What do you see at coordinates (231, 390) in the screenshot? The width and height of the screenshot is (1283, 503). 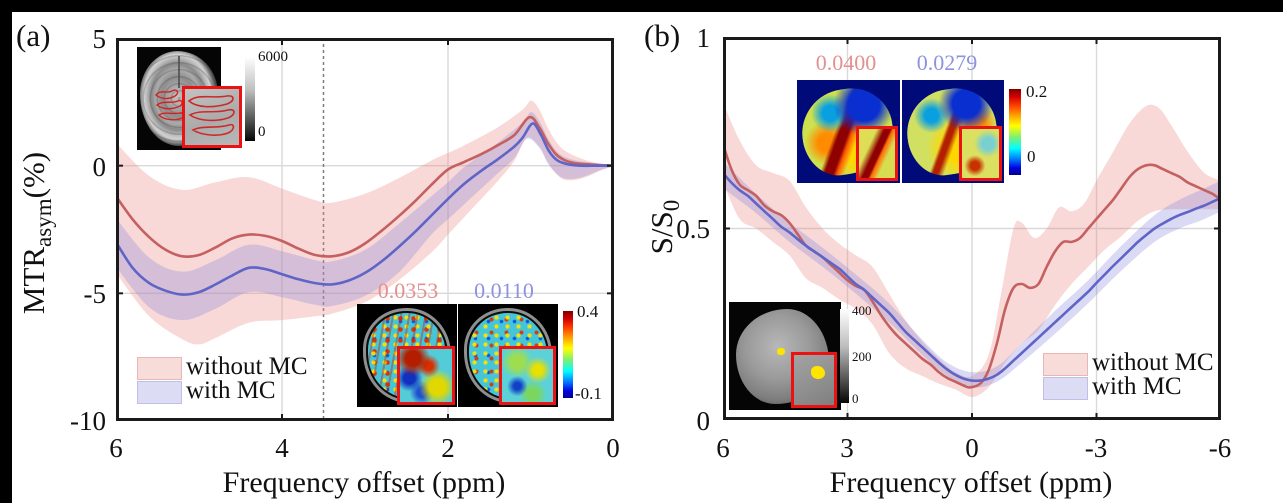 I see `legend-a-label-with-mc: with MC` at bounding box center [231, 390].